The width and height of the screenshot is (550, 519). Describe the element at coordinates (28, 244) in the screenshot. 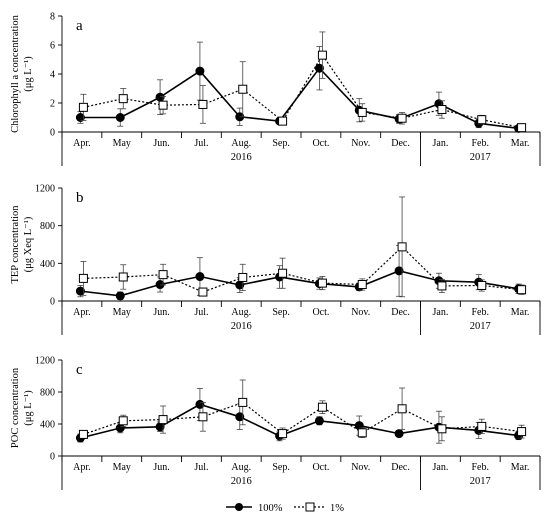

I see `y-axis-unit: (μg Xeq L⁻¹)` at that location.